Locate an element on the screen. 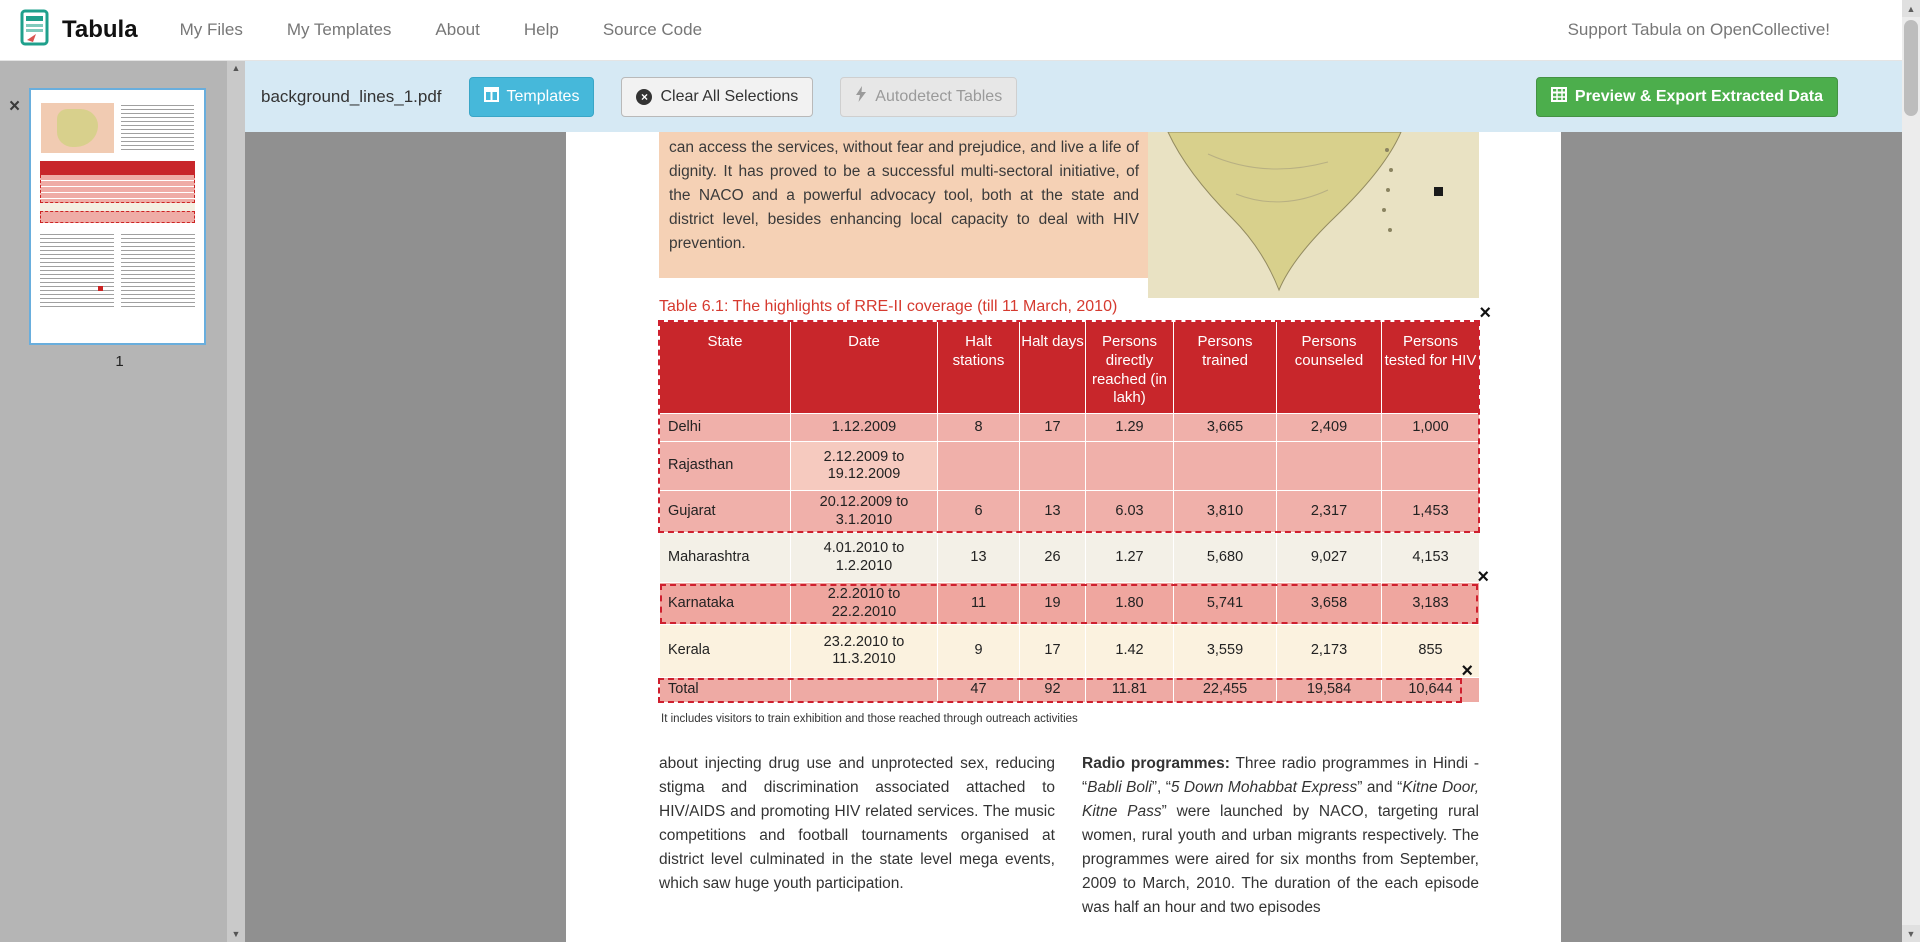  table-cell: 1,453 is located at coordinates (1430, 511).